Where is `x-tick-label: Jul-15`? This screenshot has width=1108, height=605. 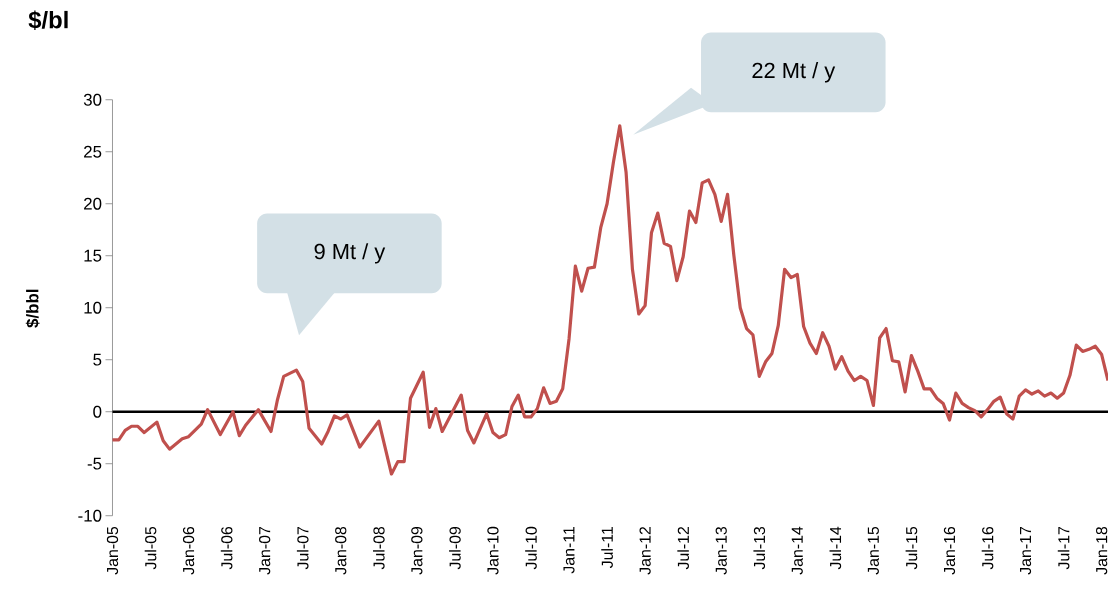
x-tick-label: Jul-15 is located at coordinates (911, 548).